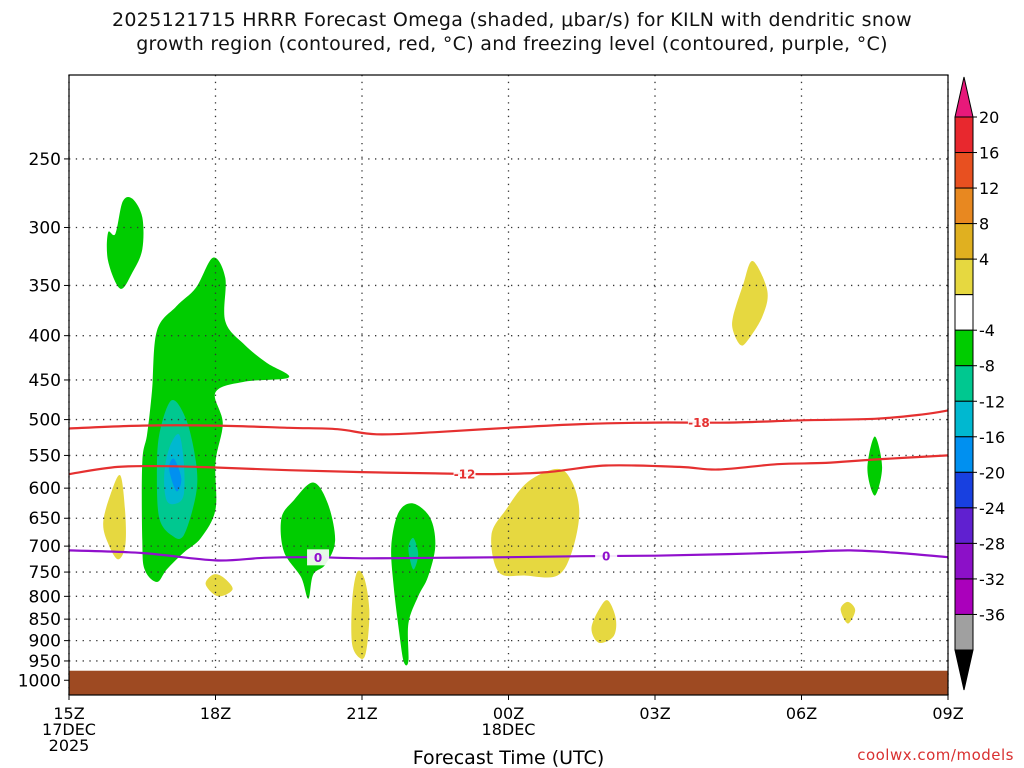 Image resolution: width=1024 pixels, height=768 pixels. What do you see at coordinates (699, 423) in the screenshot?
I see `contour-label: -18` at bounding box center [699, 423].